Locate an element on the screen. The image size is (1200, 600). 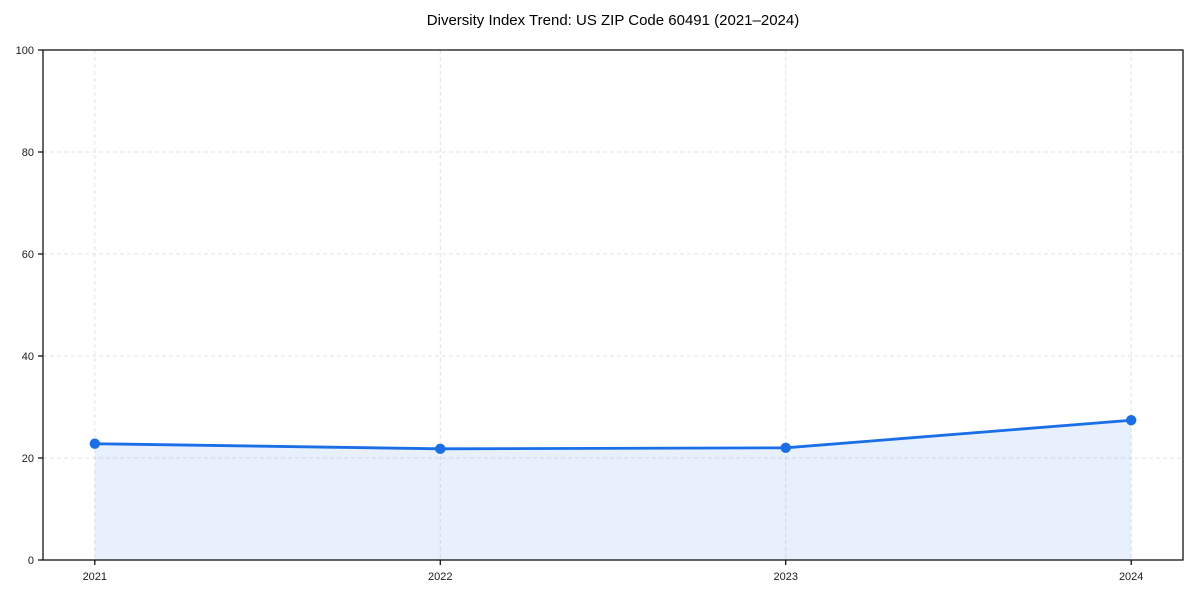
x-tick-label: 2023 is located at coordinates (785, 577).